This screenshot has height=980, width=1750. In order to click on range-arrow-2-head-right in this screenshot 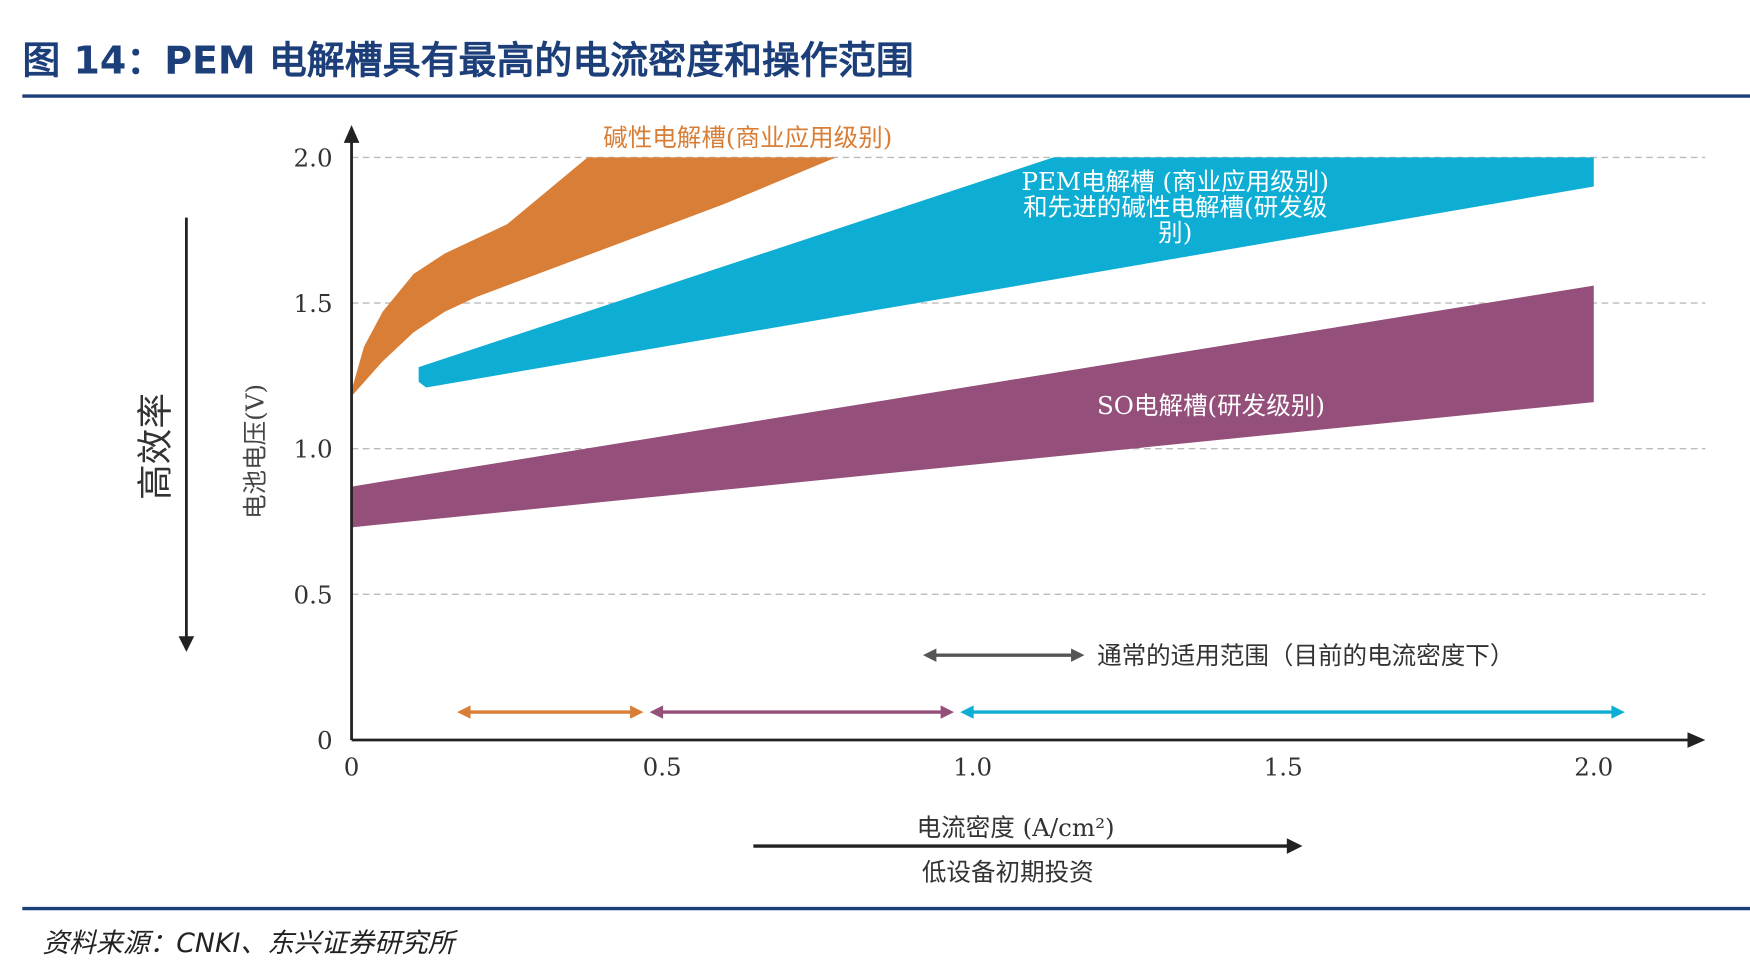, I will do `click(1618, 712)`.